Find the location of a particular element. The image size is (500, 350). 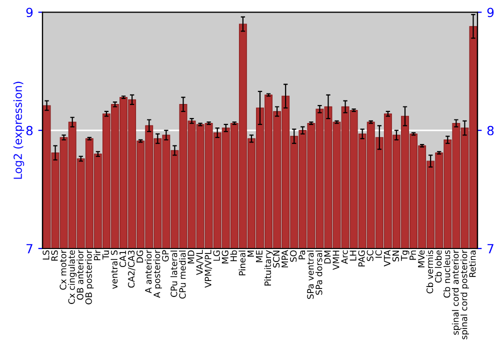

x-tick-label: IC is located at coordinates (378, 254).